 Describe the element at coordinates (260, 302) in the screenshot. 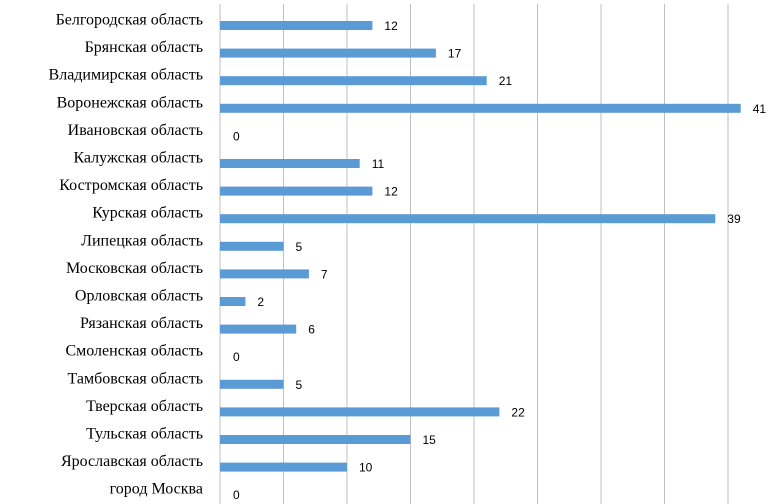

I see `data-label-10: 2` at that location.